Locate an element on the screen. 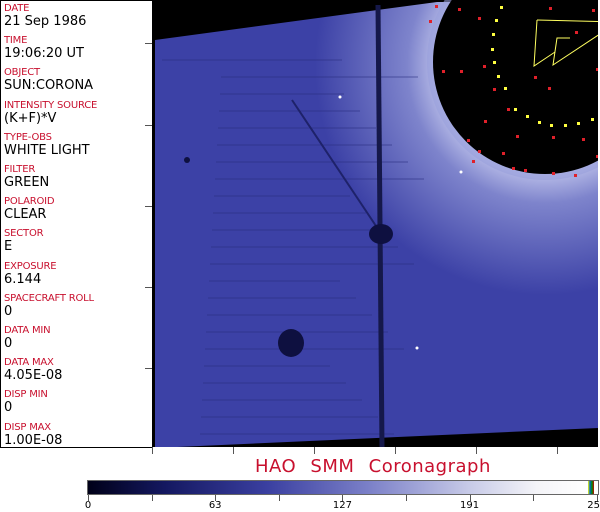 This screenshot has width=600, height=512. pylon-diagonal is located at coordinates (336, 166).